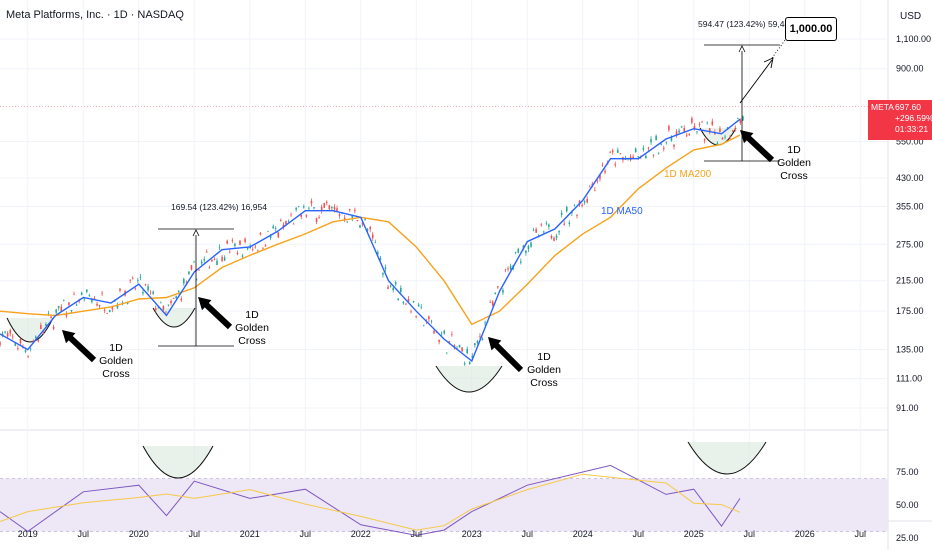  I want to click on time-tick-label: 2026, so click(805, 534).